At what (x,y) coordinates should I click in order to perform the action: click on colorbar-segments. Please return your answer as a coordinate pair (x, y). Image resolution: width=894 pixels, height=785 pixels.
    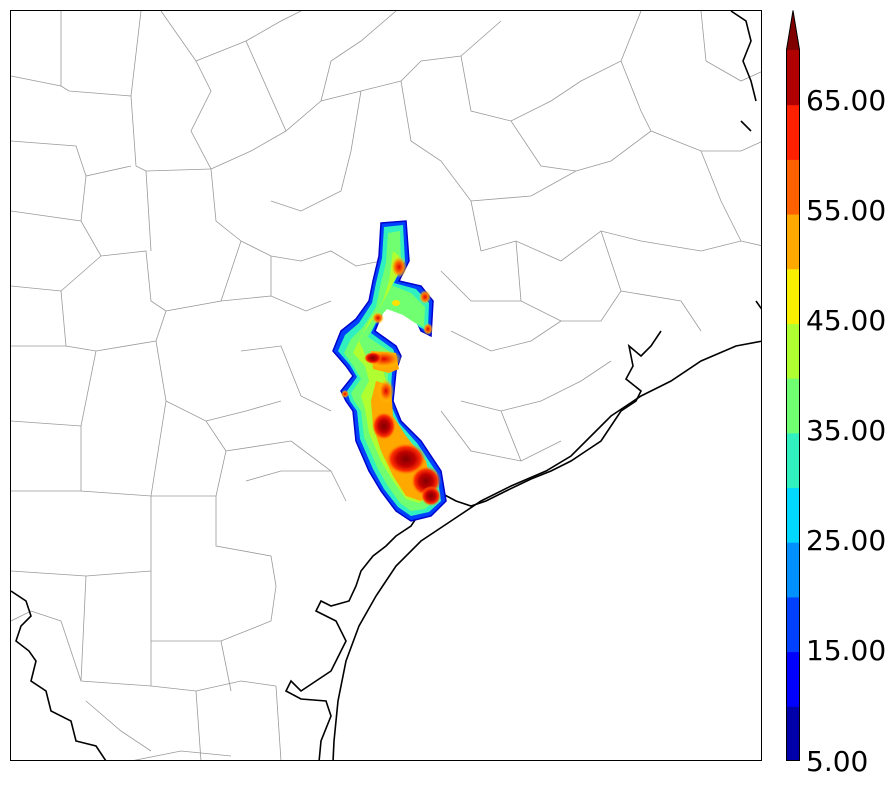
    Looking at the image, I should click on (793, 386).